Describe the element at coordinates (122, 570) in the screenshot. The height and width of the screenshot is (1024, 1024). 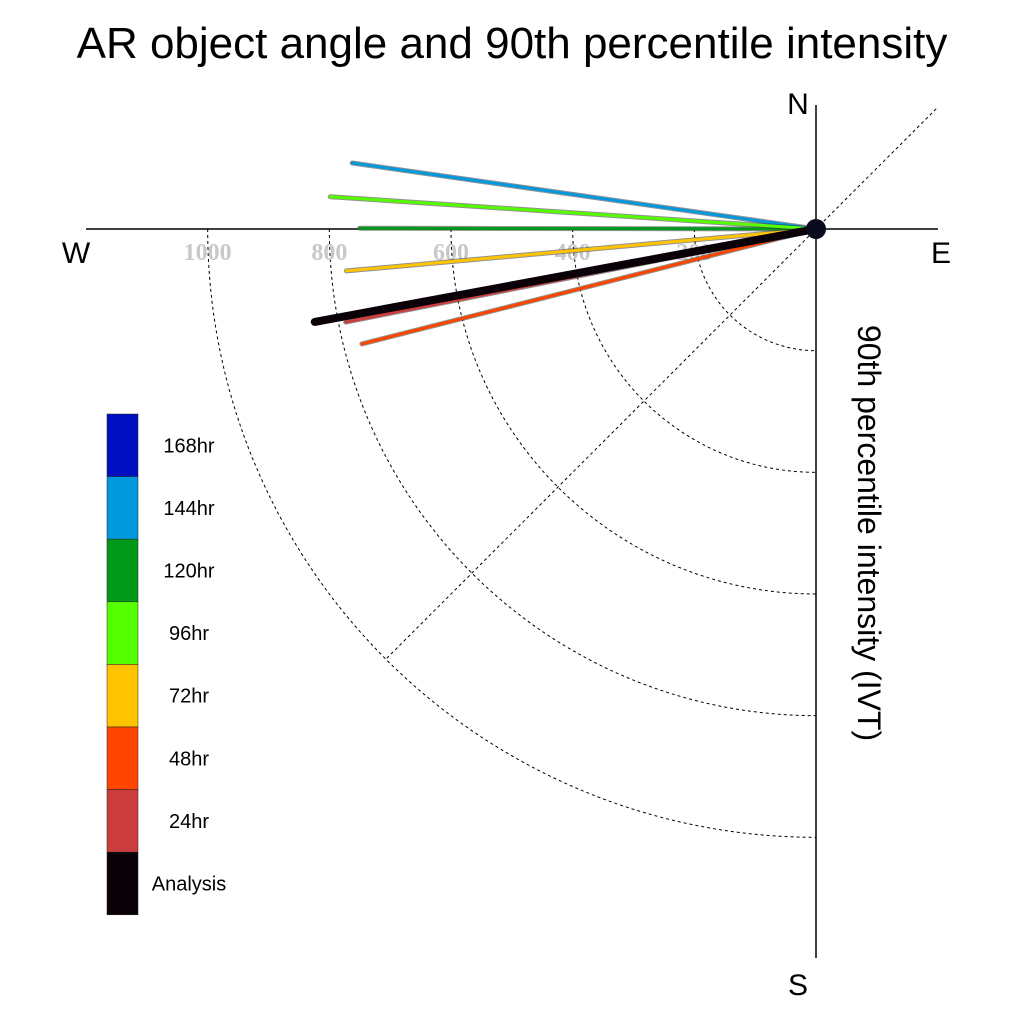
I see `legend-swatch-120hr` at that location.